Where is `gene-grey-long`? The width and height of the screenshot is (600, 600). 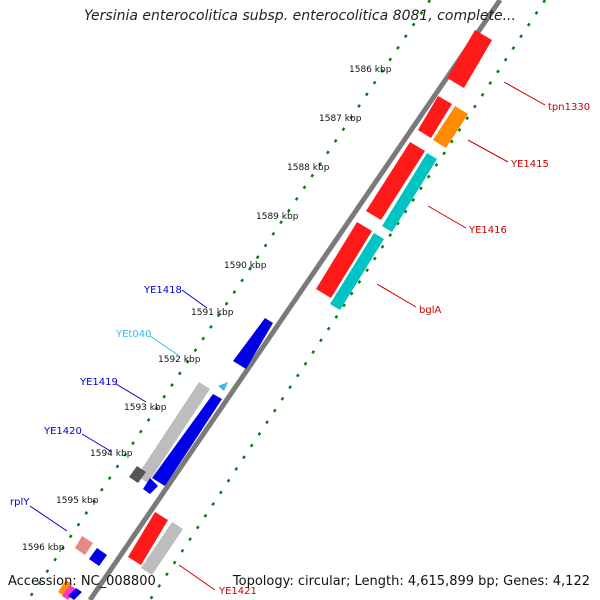 gene-grey-long is located at coordinates (173, 432).